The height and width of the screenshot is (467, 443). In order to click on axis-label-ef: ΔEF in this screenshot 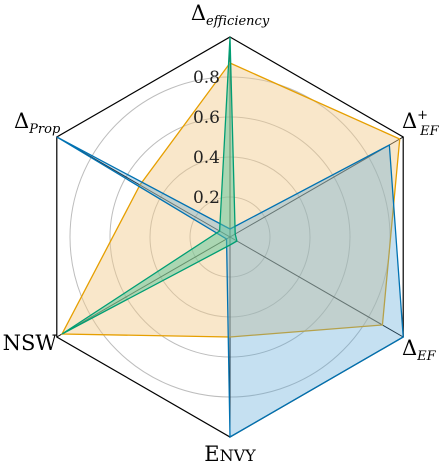, I will do `click(419, 350)`.